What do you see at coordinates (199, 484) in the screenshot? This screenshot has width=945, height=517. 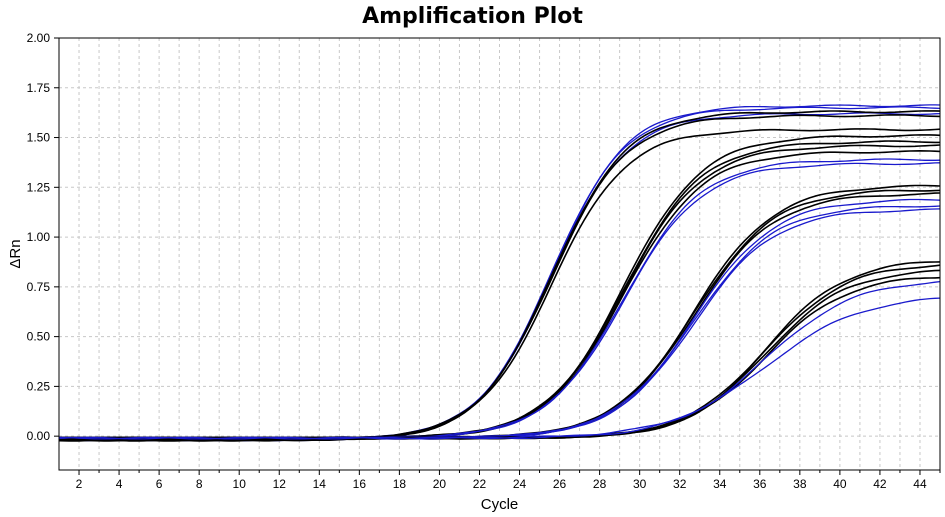 I see `x-tick-label: 8` at bounding box center [199, 484].